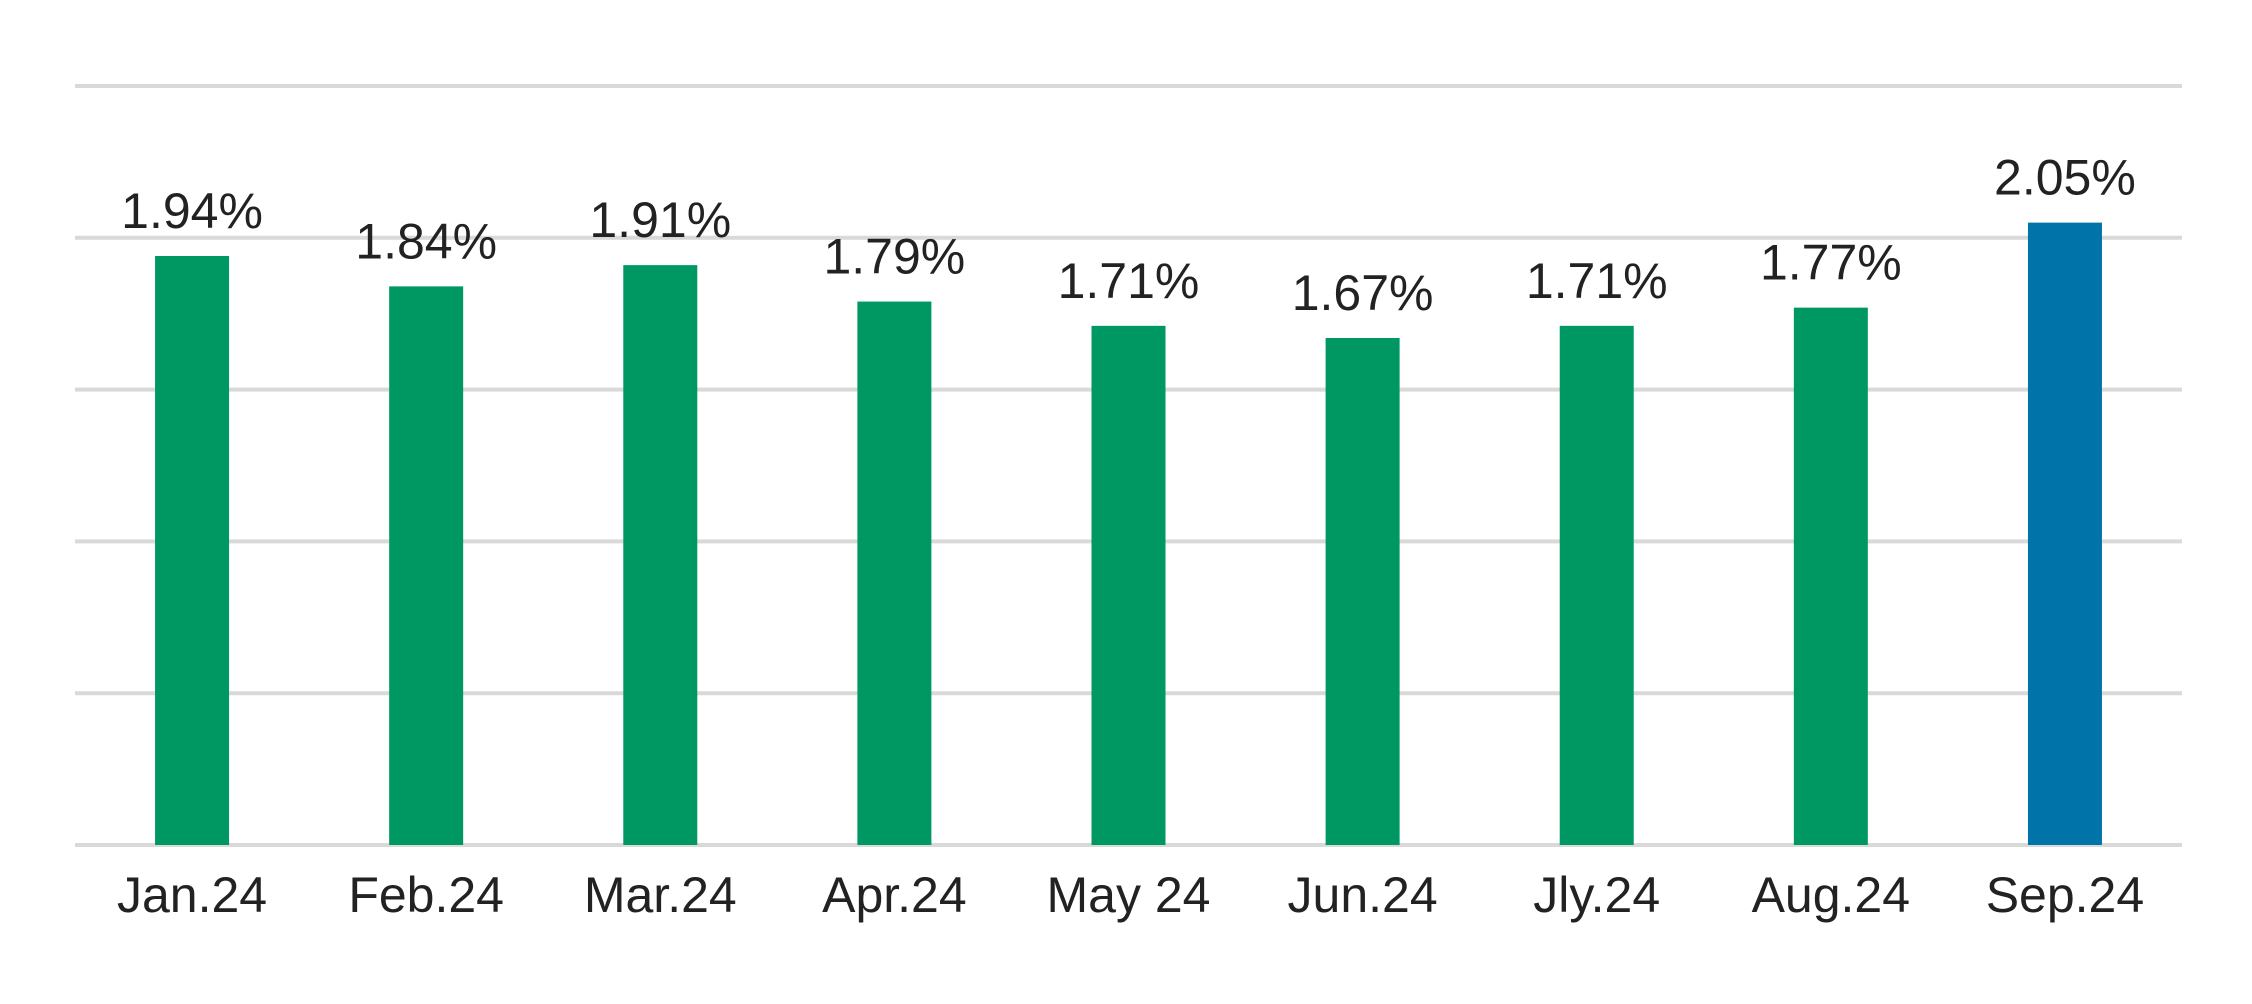 Image resolution: width=2252 pixels, height=1004 pixels. Describe the element at coordinates (2065, 178) in the screenshot. I see `data-label: 2.05%` at that location.